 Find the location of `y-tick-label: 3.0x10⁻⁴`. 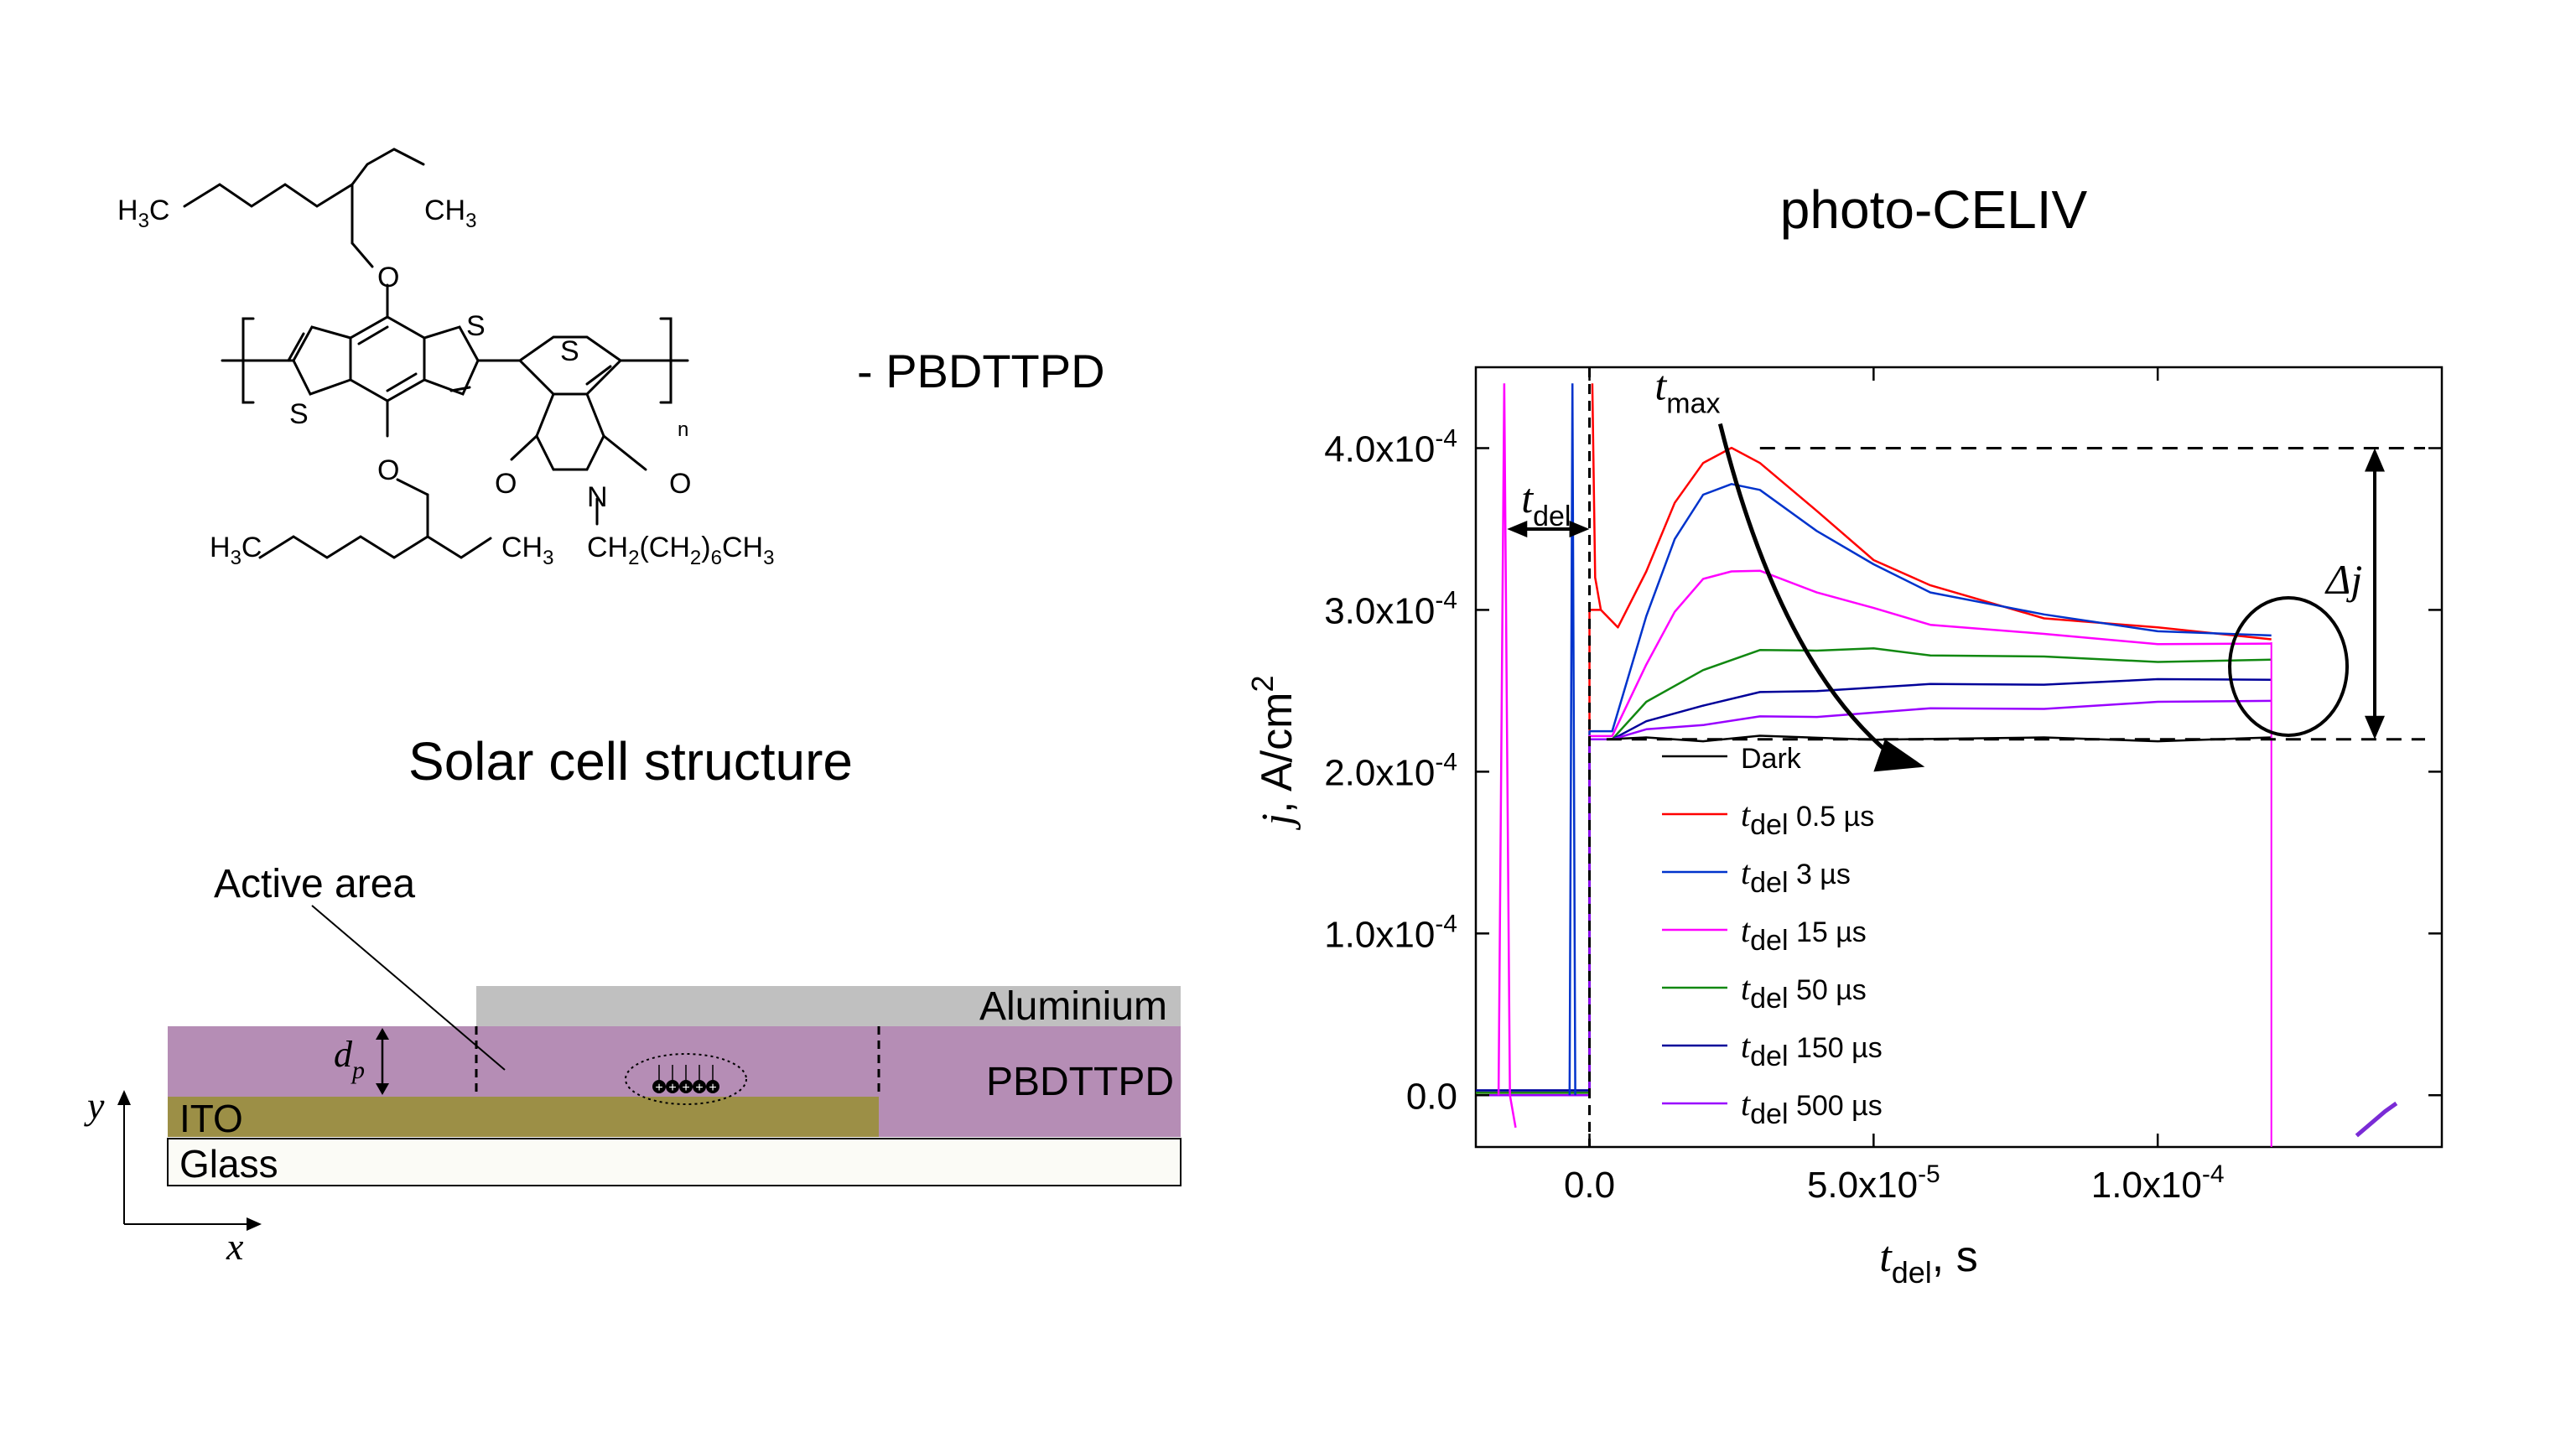

y-tick-label: 3.0x10⁻⁴ is located at coordinates (1390, 608).